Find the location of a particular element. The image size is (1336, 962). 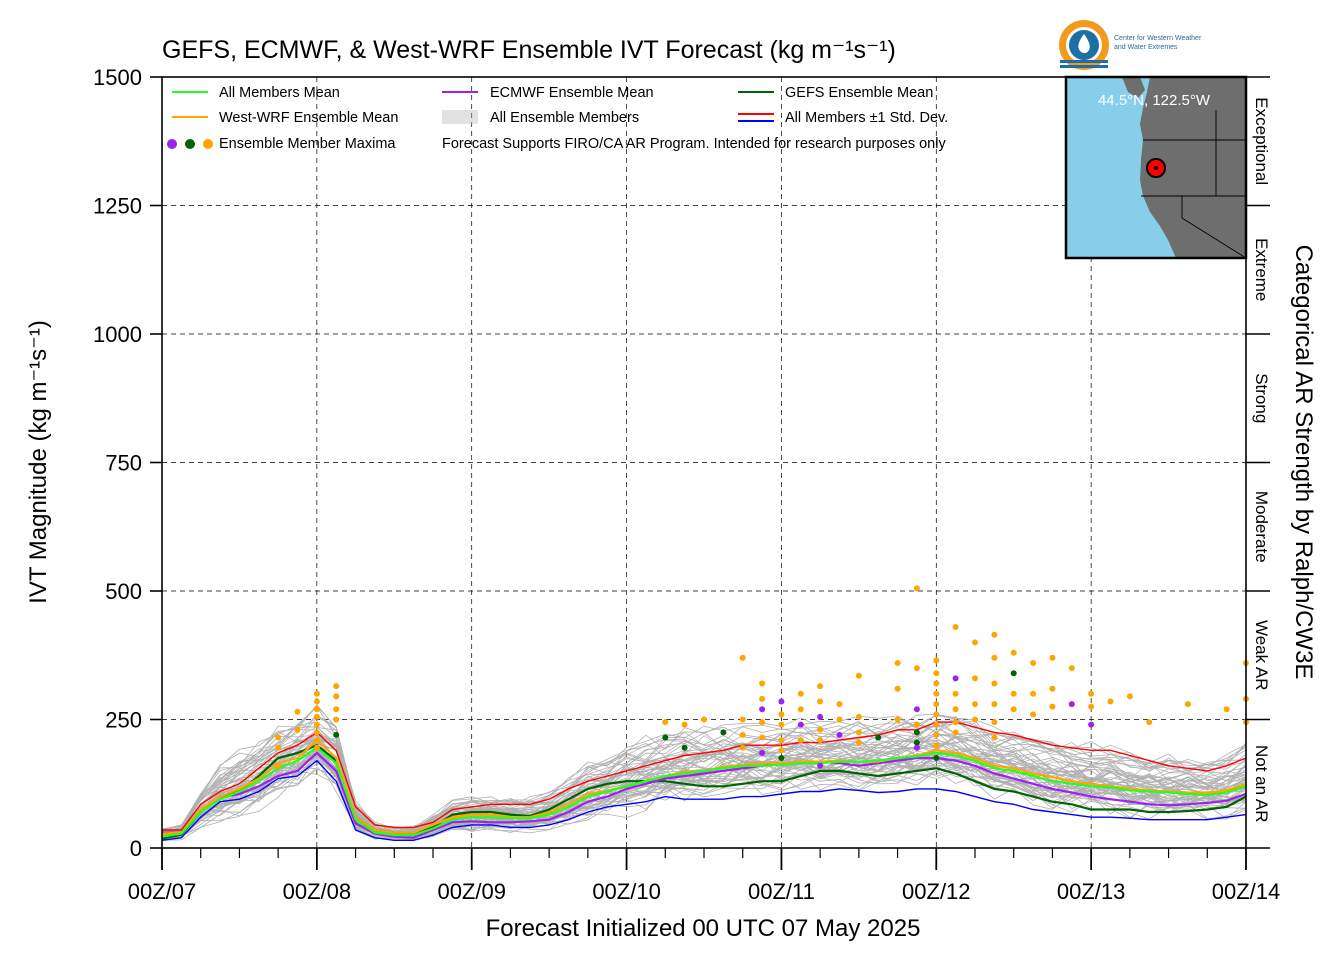

location-map-inset: 44.5°N, 122.5°W is located at coordinates (1156, 167).